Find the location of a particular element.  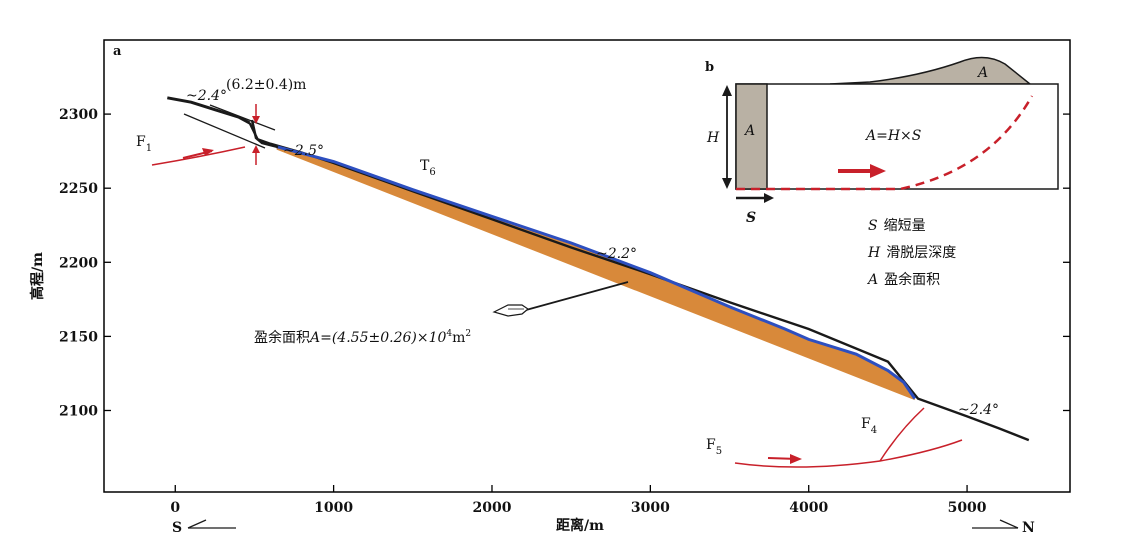

x-tick-label: 3000 is located at coordinates (650, 508).